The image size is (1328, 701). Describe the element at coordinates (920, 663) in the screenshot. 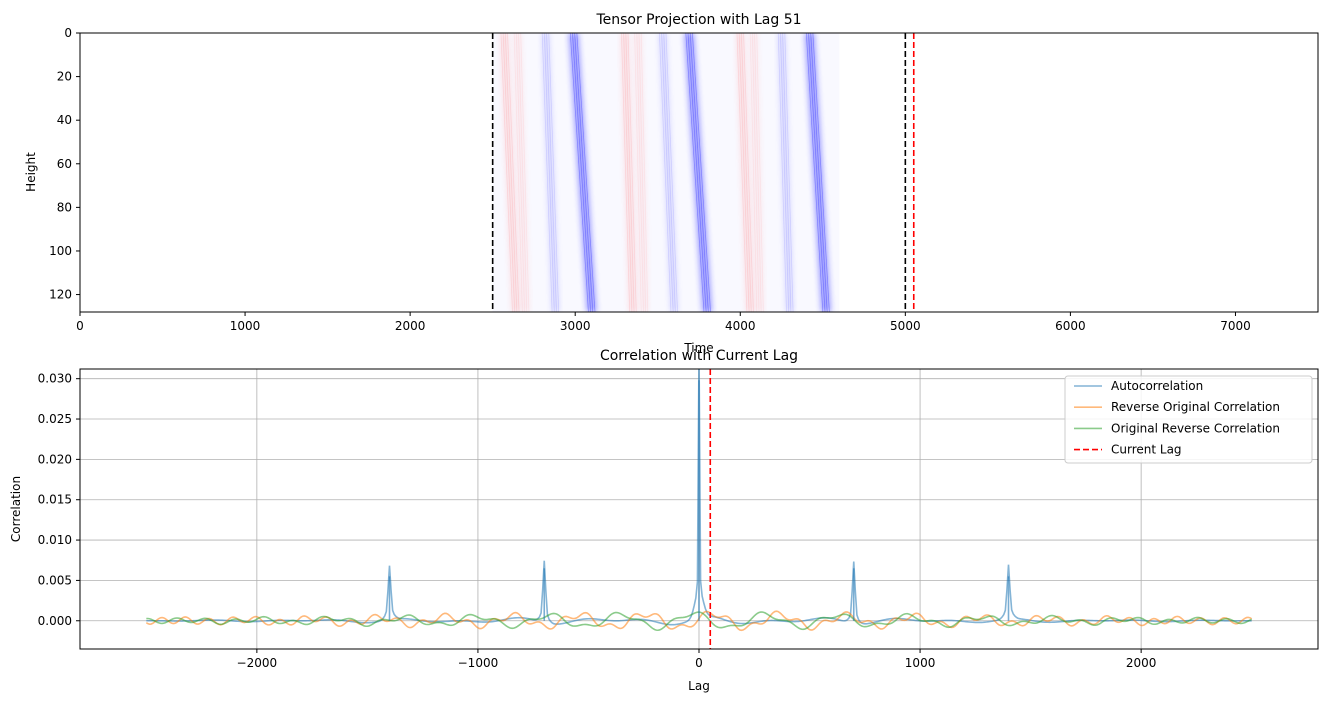

I see `correlation-x-tick-label: 1000` at that location.